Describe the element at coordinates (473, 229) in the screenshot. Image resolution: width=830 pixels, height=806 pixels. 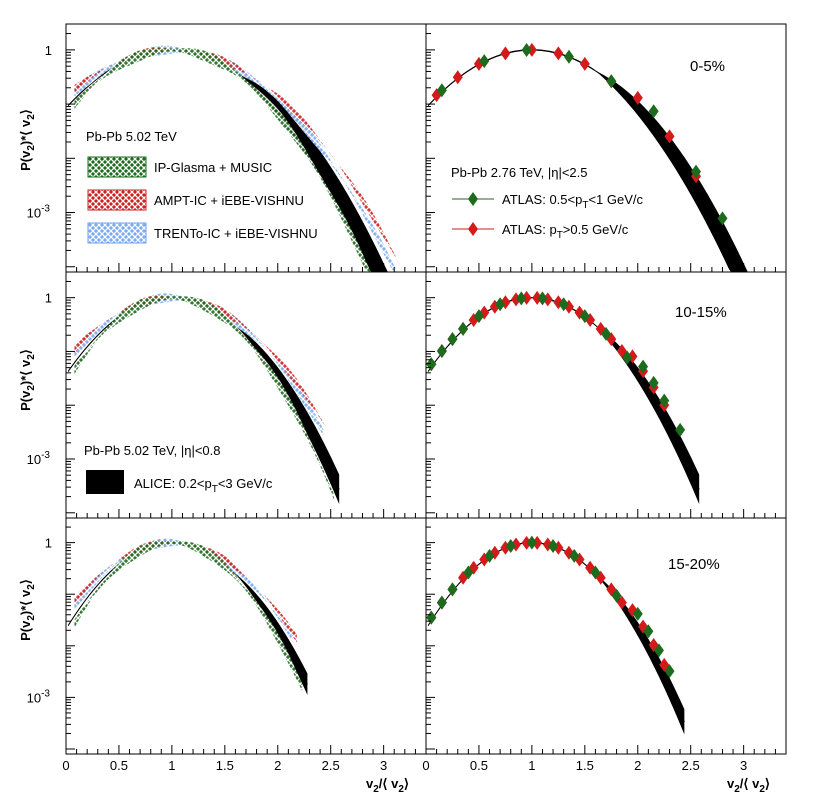
I see `legend-atlas-marker-red` at that location.